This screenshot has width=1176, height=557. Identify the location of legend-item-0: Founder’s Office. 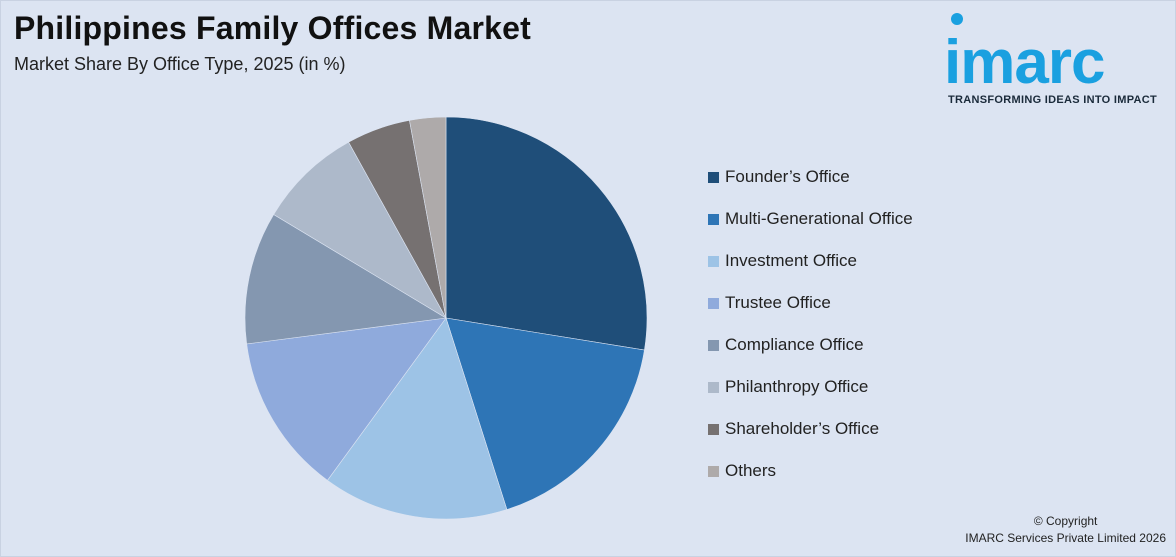
(810, 177).